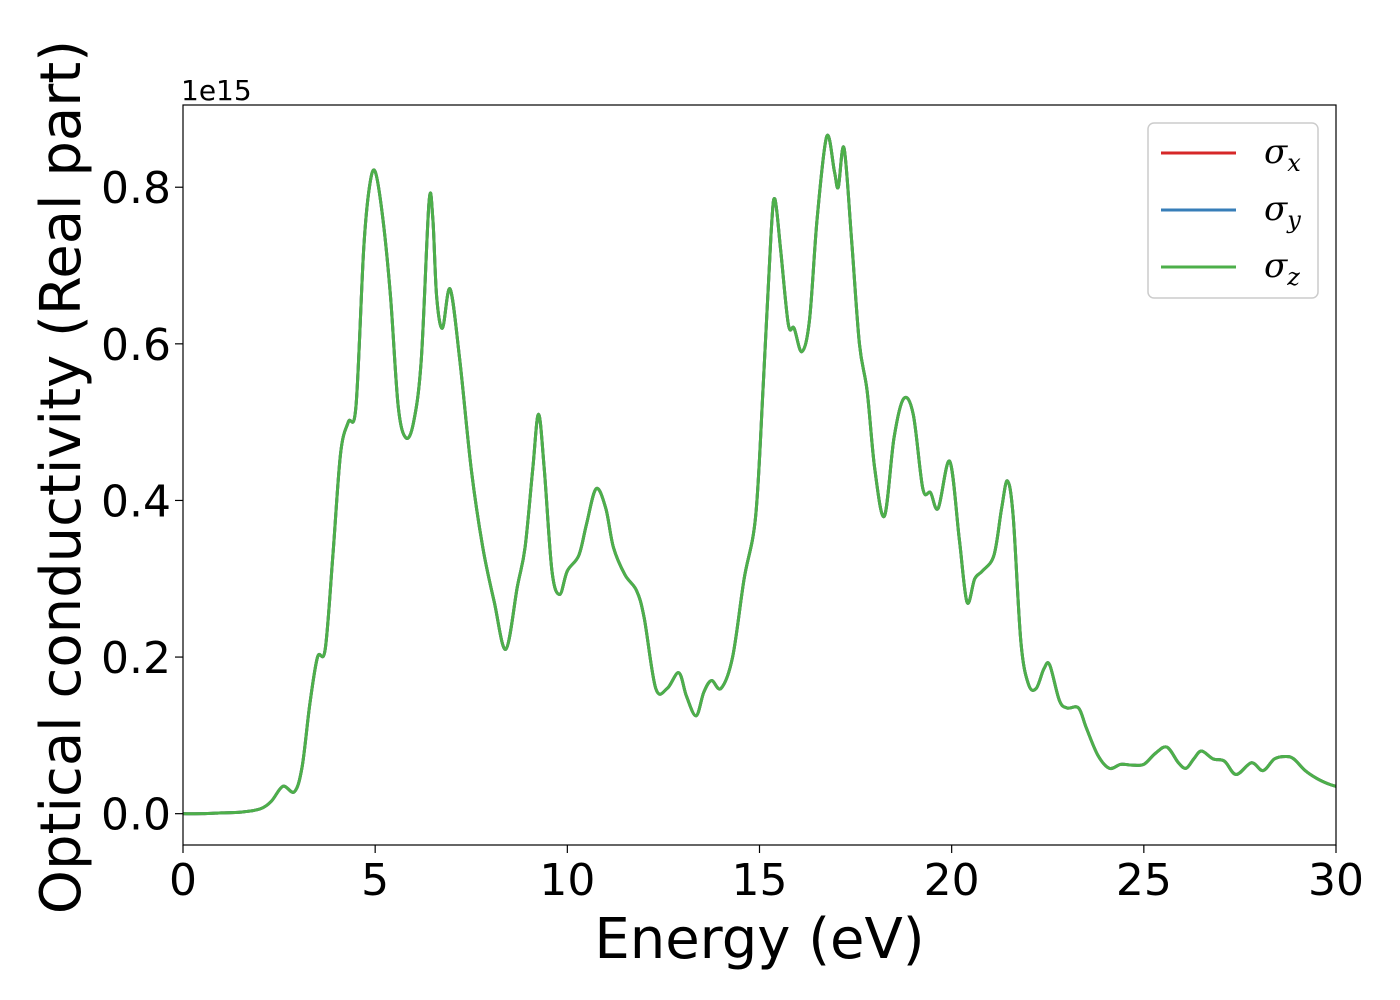 Image resolution: width=1400 pixels, height=1000 pixels. Describe the element at coordinates (1144, 880) in the screenshot. I see `x-tick-label: 25` at that location.